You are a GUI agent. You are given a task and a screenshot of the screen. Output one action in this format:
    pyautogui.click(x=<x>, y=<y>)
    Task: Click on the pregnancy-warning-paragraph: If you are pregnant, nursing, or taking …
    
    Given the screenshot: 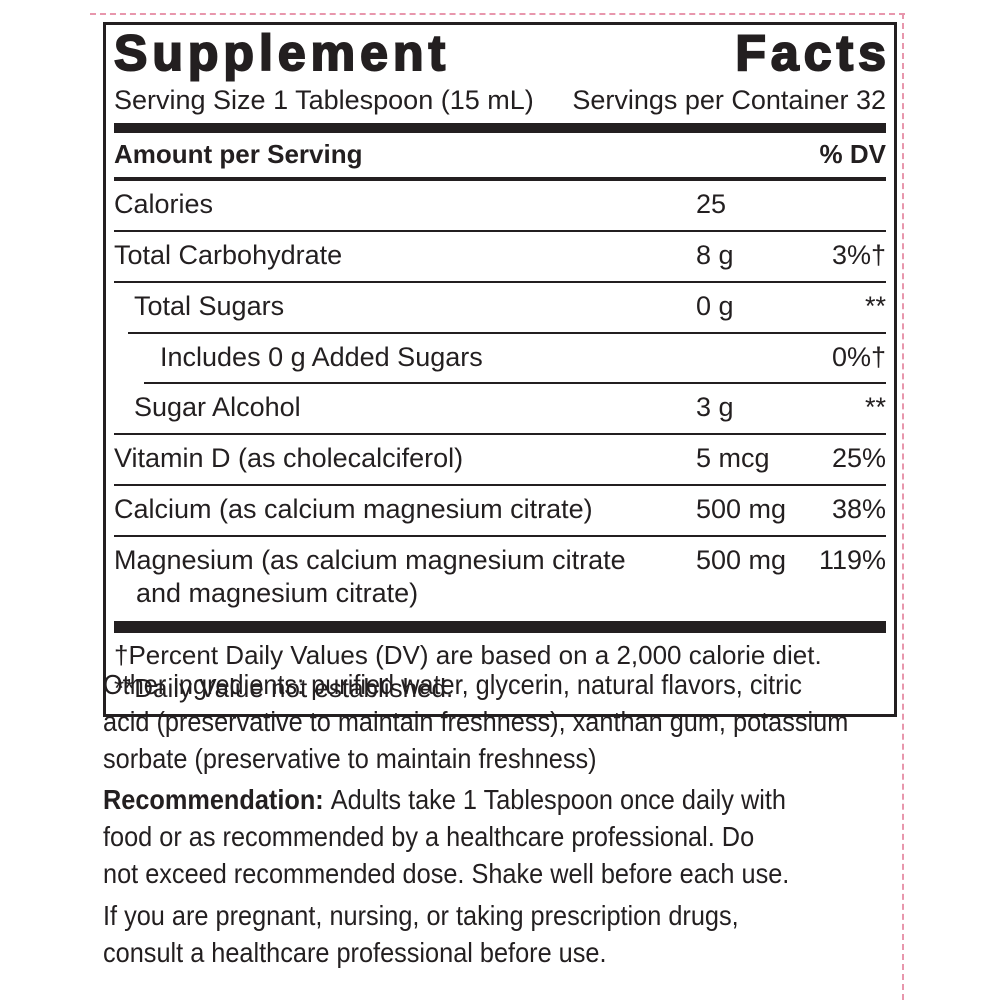 What is the action you would take?
    pyautogui.click(x=503, y=934)
    